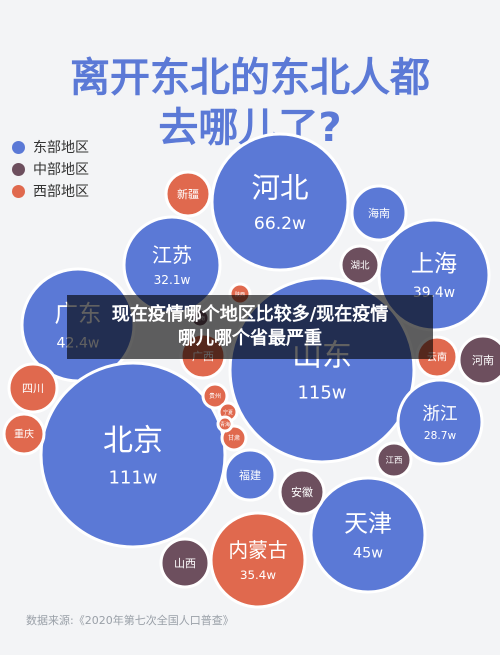 The image size is (500, 655). I want to click on bubble-name-13: 河南, so click(483, 360).